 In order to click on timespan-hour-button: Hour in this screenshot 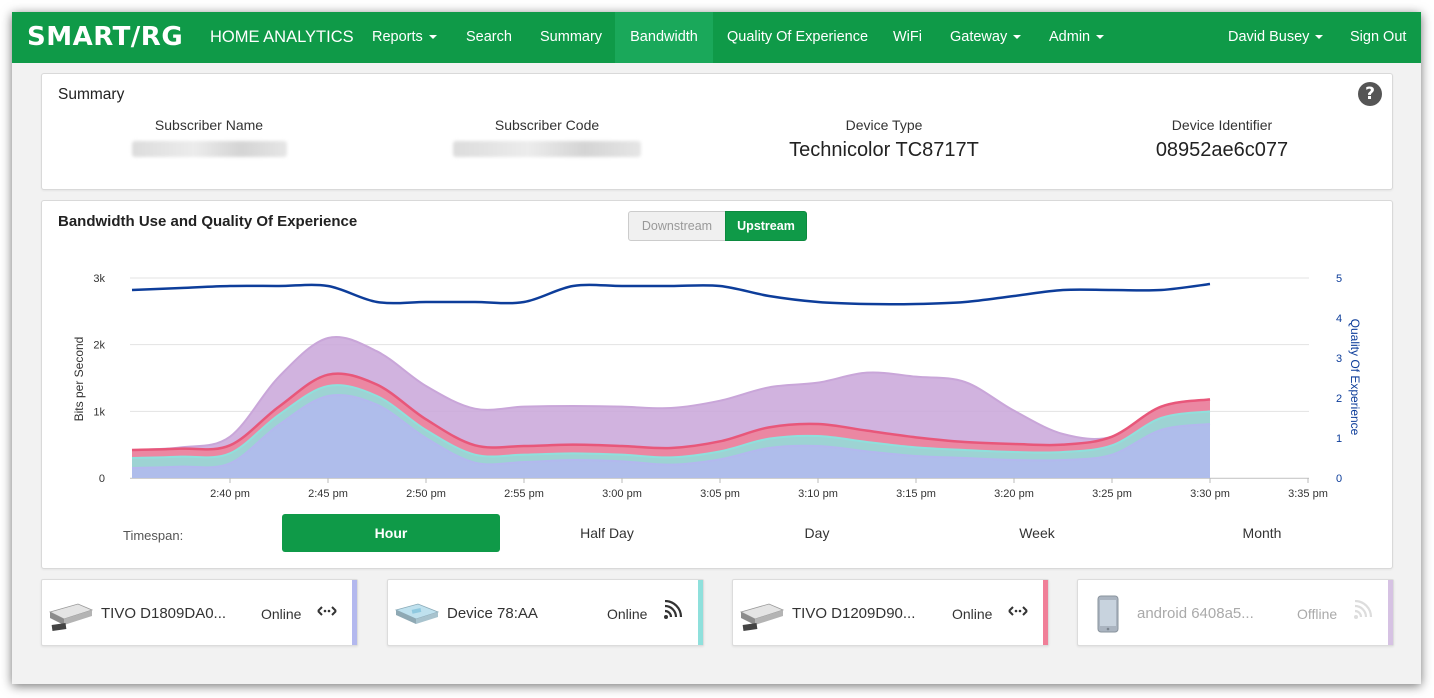, I will do `click(391, 533)`.